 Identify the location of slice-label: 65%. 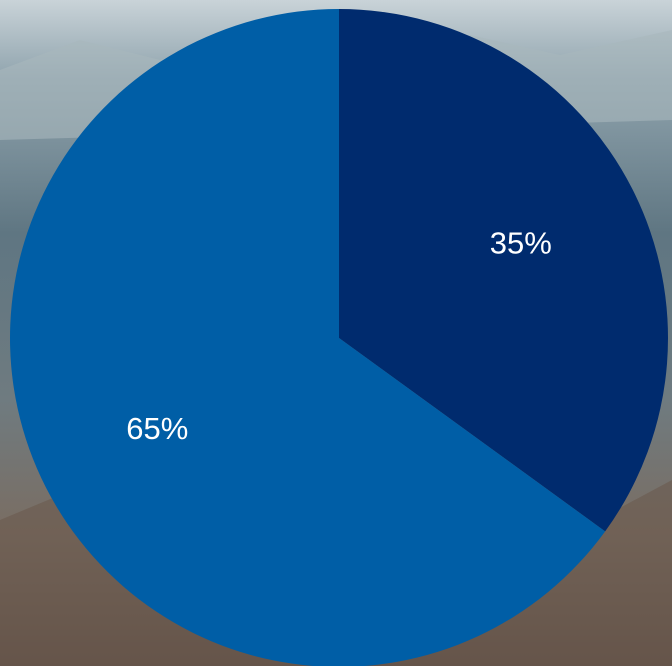
(157, 428).